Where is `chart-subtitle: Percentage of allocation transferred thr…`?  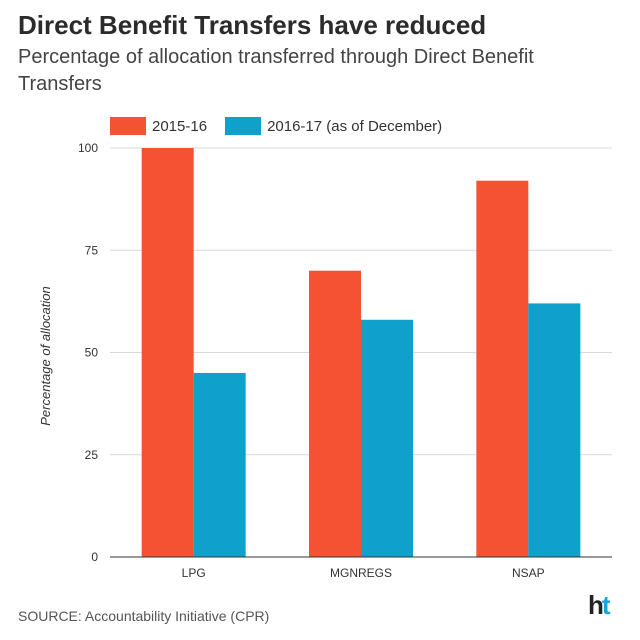
chart-subtitle: Percentage of allocation transferred thr… is located at coordinates (276, 70).